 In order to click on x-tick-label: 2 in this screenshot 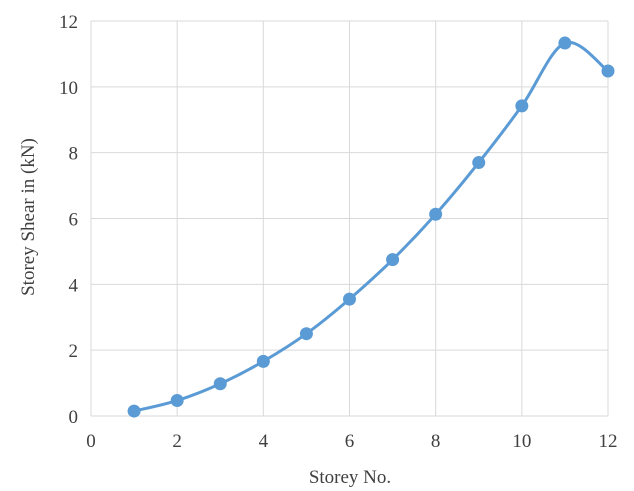, I will do `click(177, 441)`.